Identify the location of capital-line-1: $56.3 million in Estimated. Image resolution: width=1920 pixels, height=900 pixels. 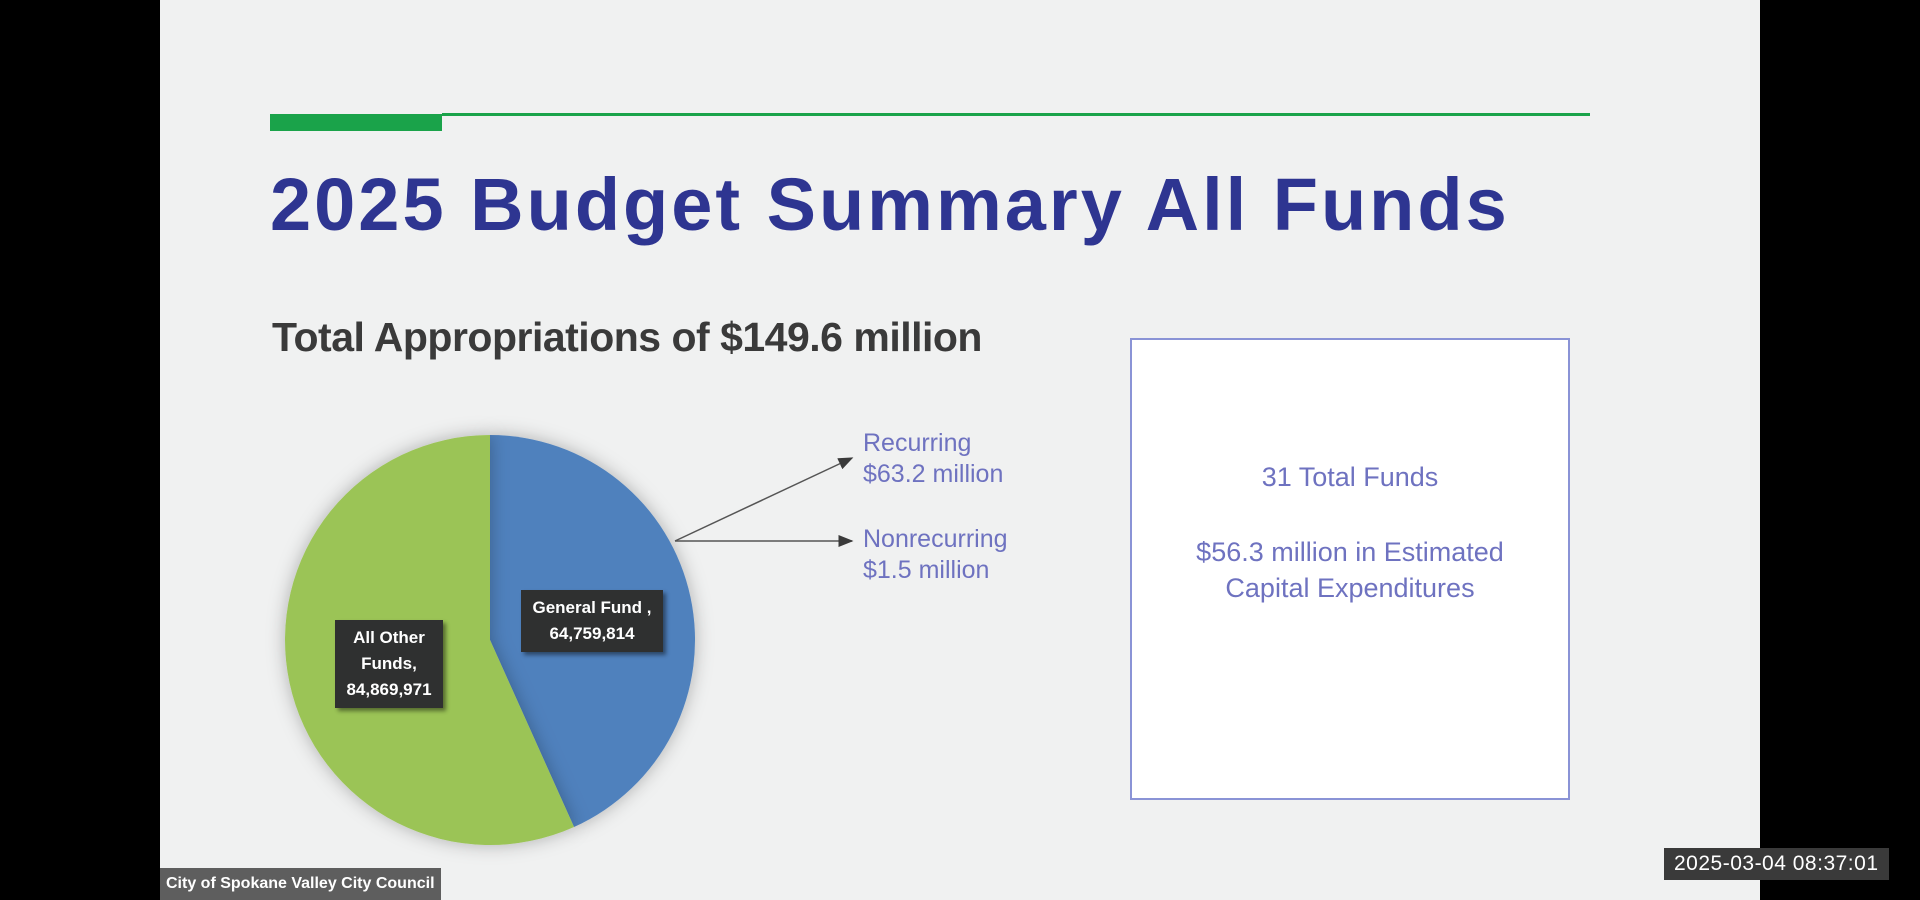
(1350, 552).